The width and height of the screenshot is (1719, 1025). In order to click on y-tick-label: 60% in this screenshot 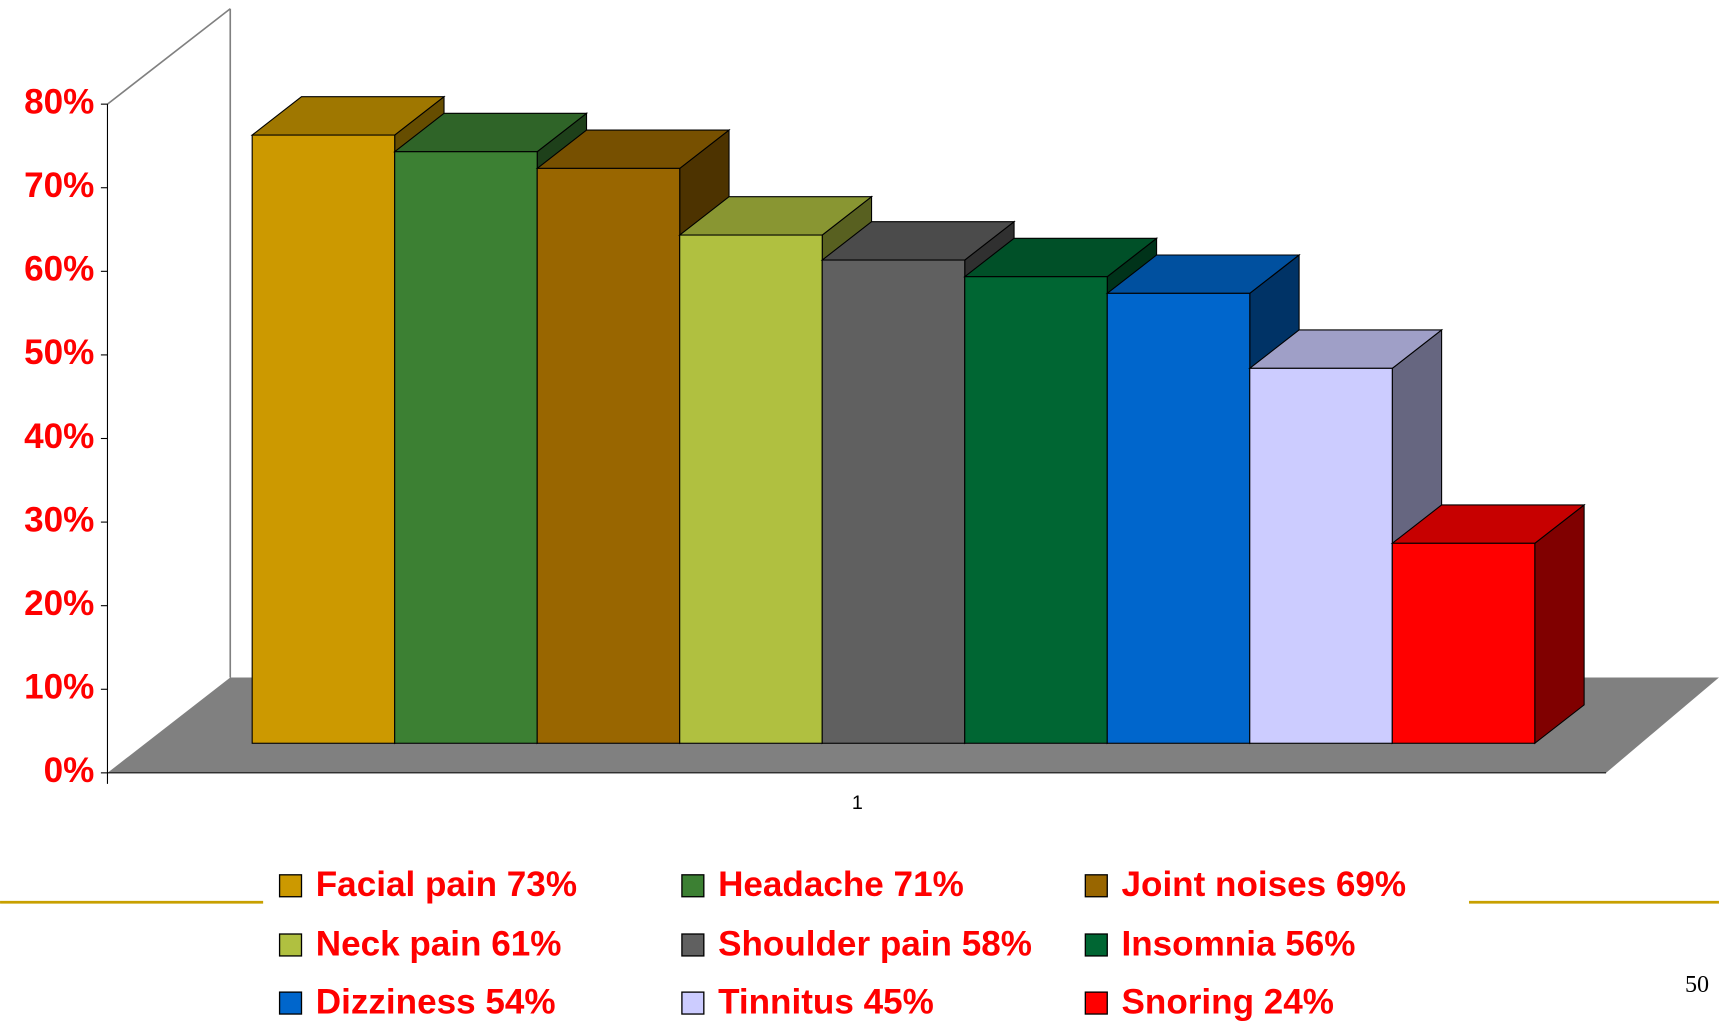, I will do `click(59, 269)`.